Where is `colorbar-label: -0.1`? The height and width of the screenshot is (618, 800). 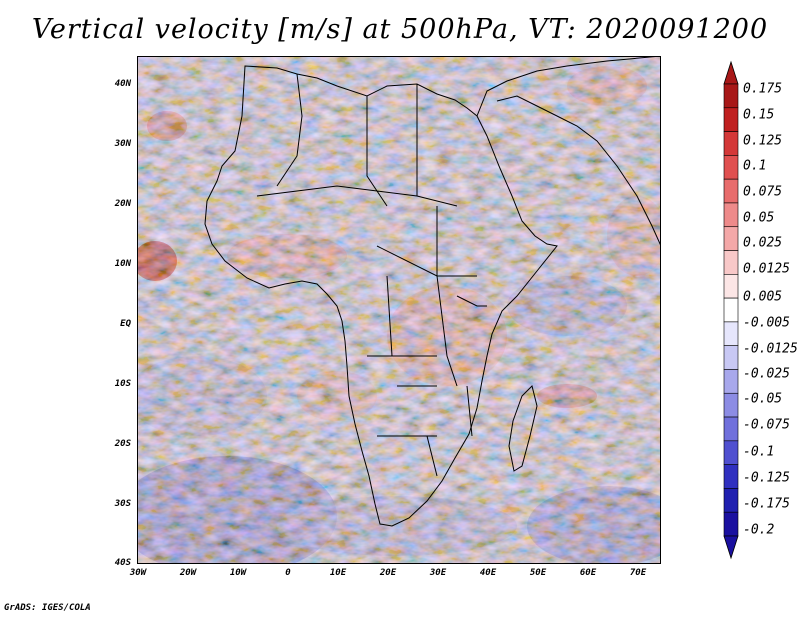 colorbar-label: -0.1 is located at coordinates (759, 452).